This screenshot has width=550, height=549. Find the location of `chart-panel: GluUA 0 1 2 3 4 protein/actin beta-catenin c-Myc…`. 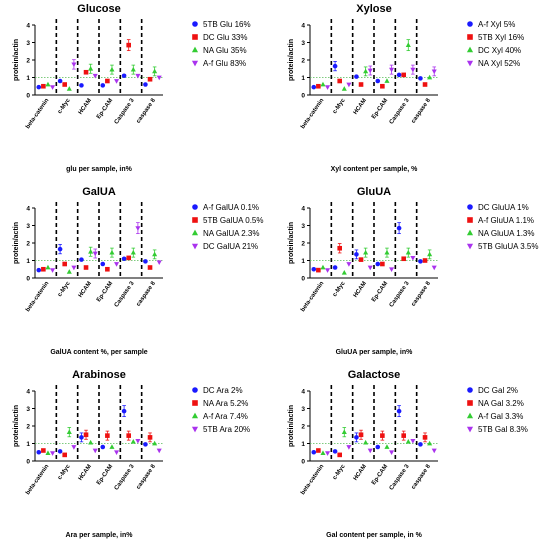

chart-panel: GluUA 0 1 2 3 4 protein/actin beta-catenin c-Myc… is located at coordinates (413, 271).